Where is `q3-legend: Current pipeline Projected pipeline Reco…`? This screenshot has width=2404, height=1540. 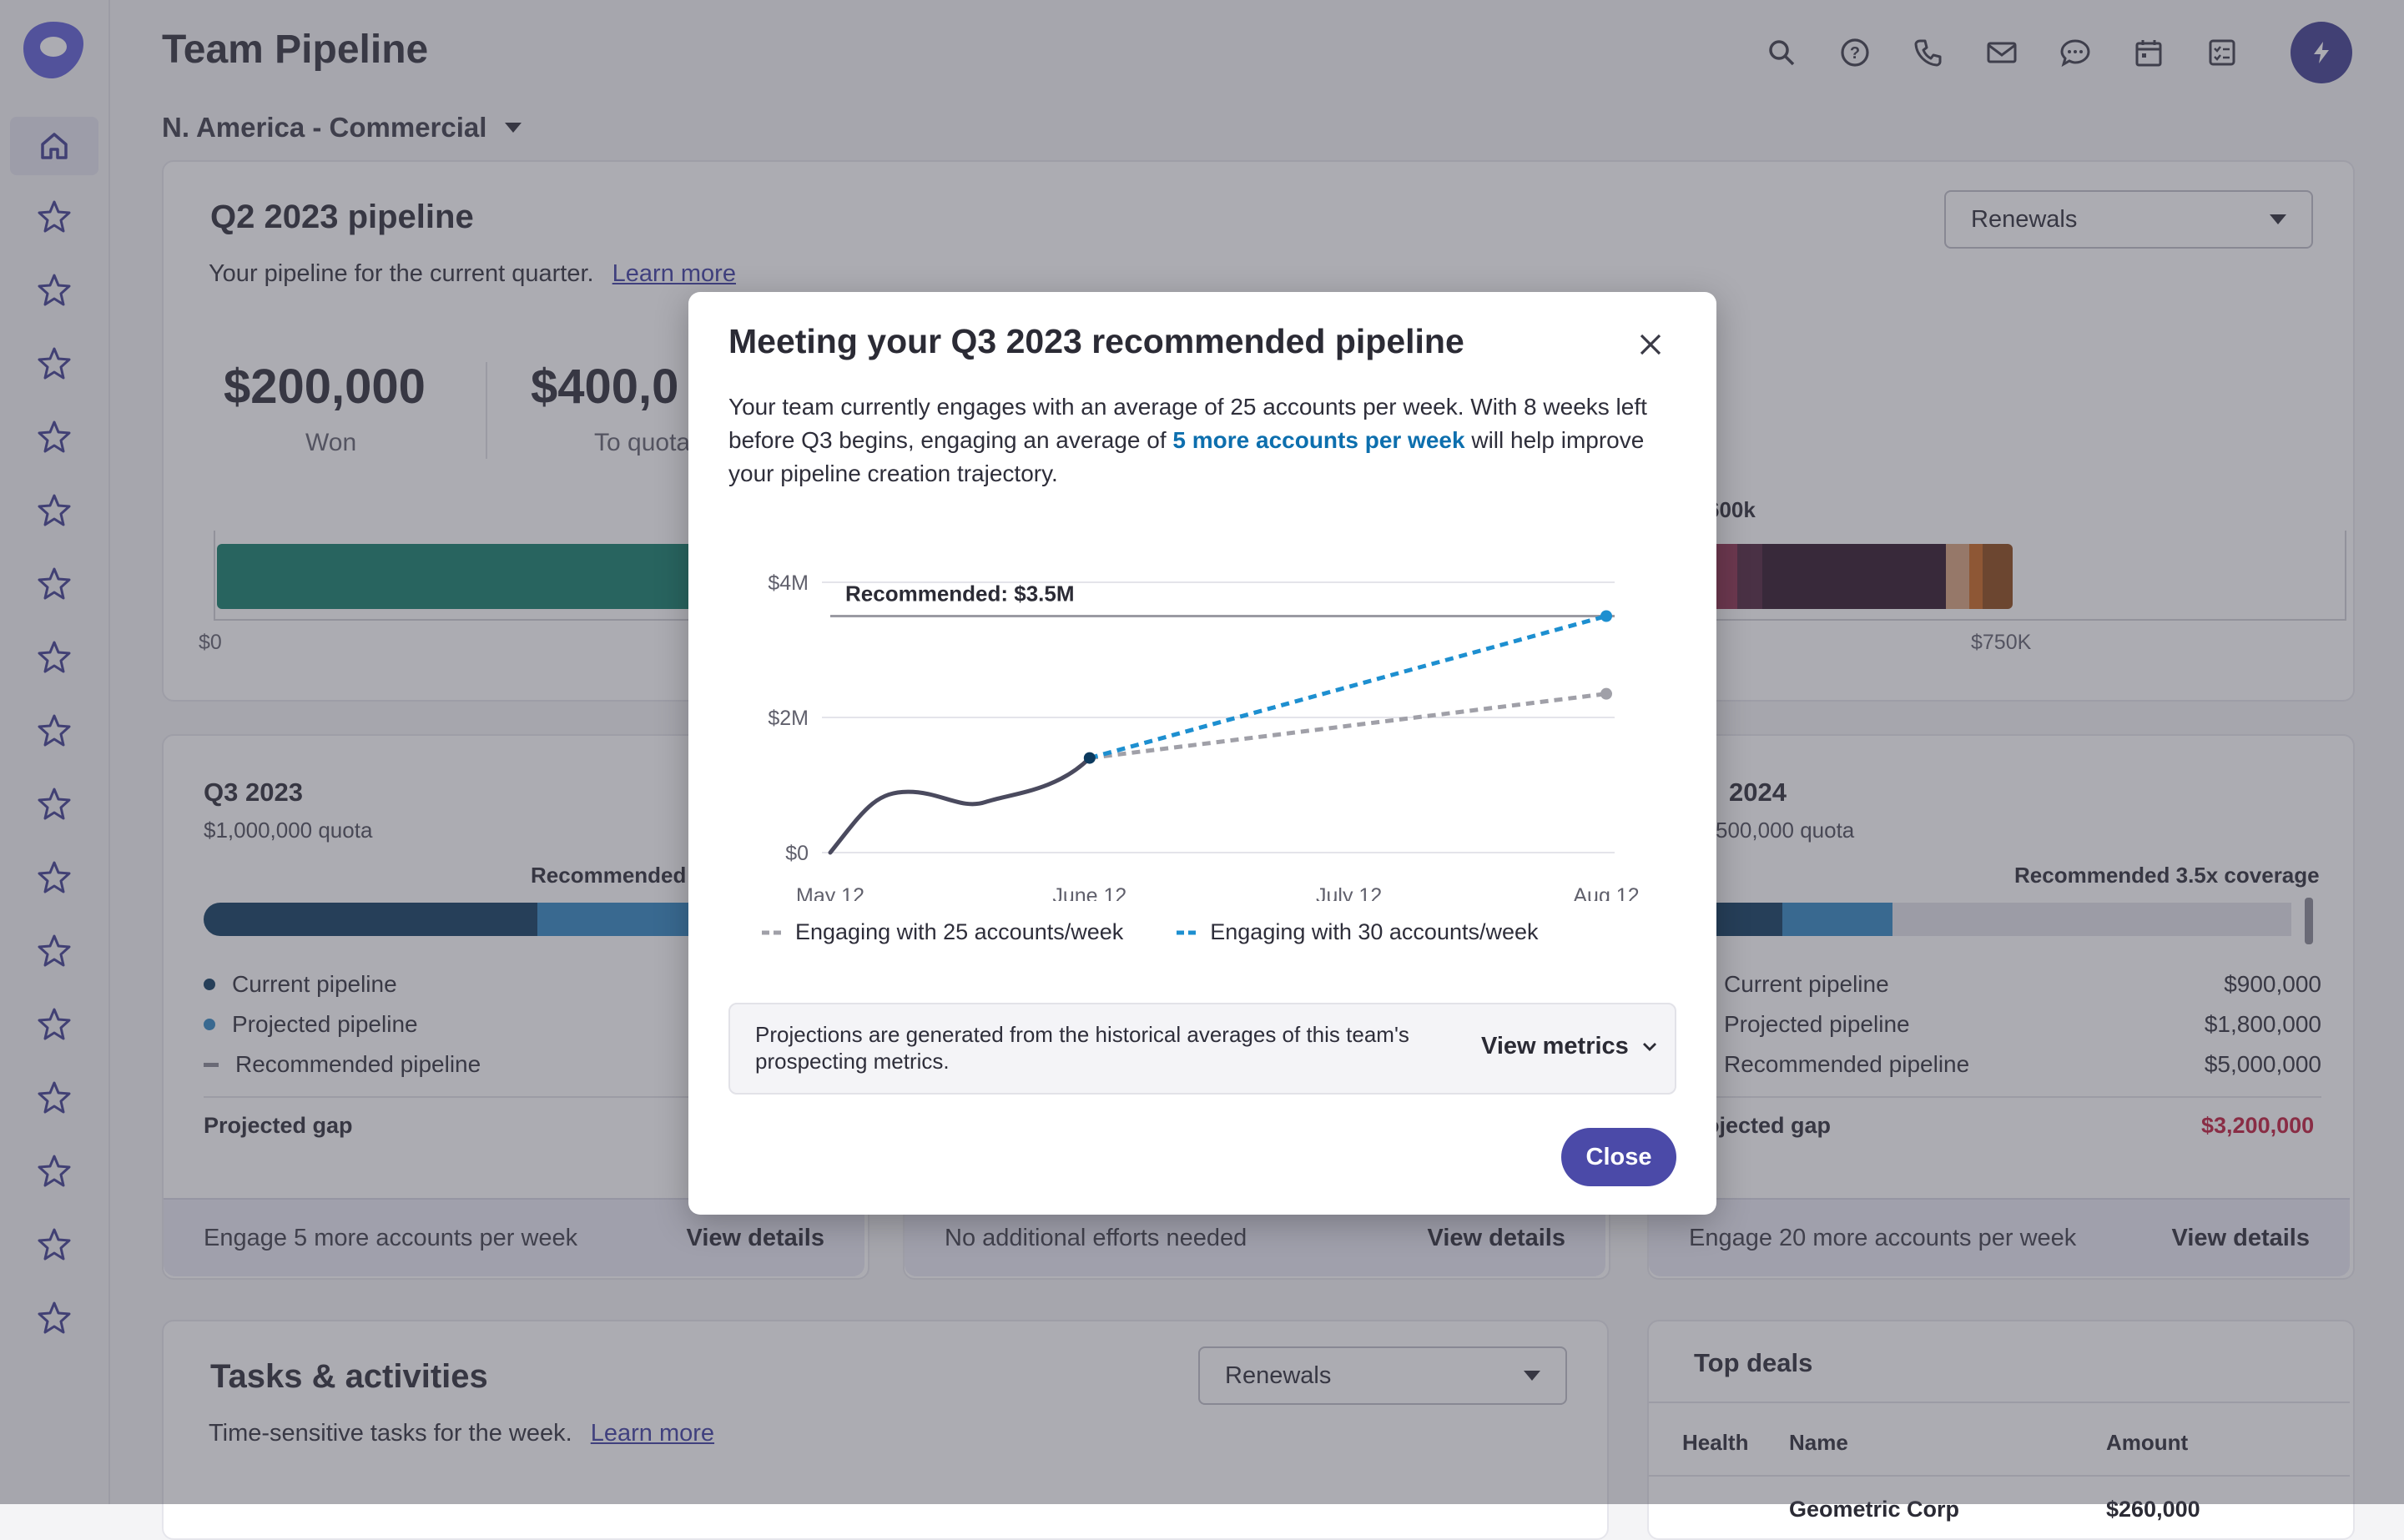
q3-legend: Current pipeline Projected pipeline Reco… is located at coordinates (342, 1024).